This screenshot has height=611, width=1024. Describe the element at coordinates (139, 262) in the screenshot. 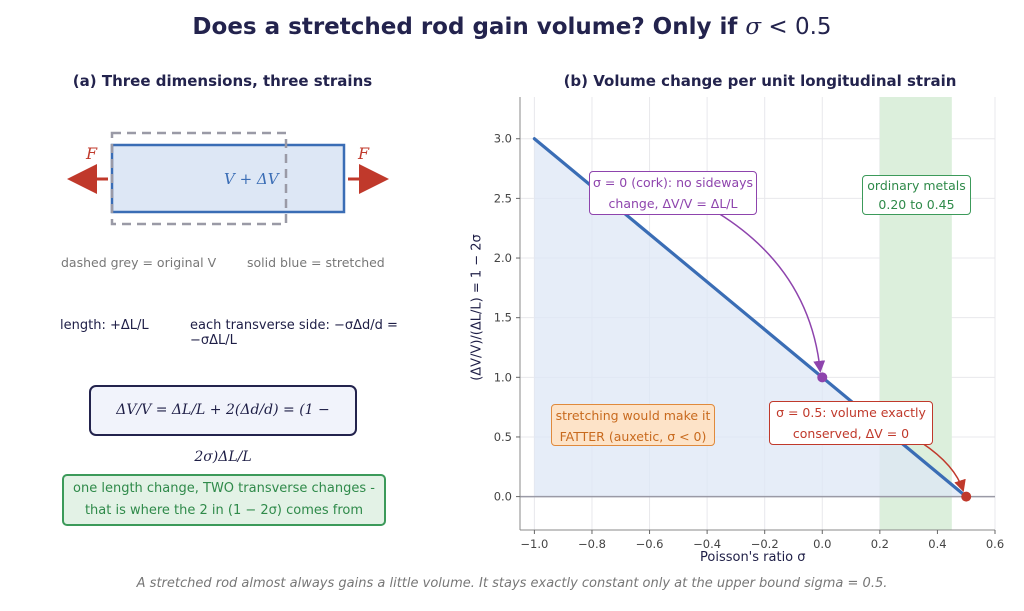

I see `legend-dashed: dashed grey = original V` at that location.